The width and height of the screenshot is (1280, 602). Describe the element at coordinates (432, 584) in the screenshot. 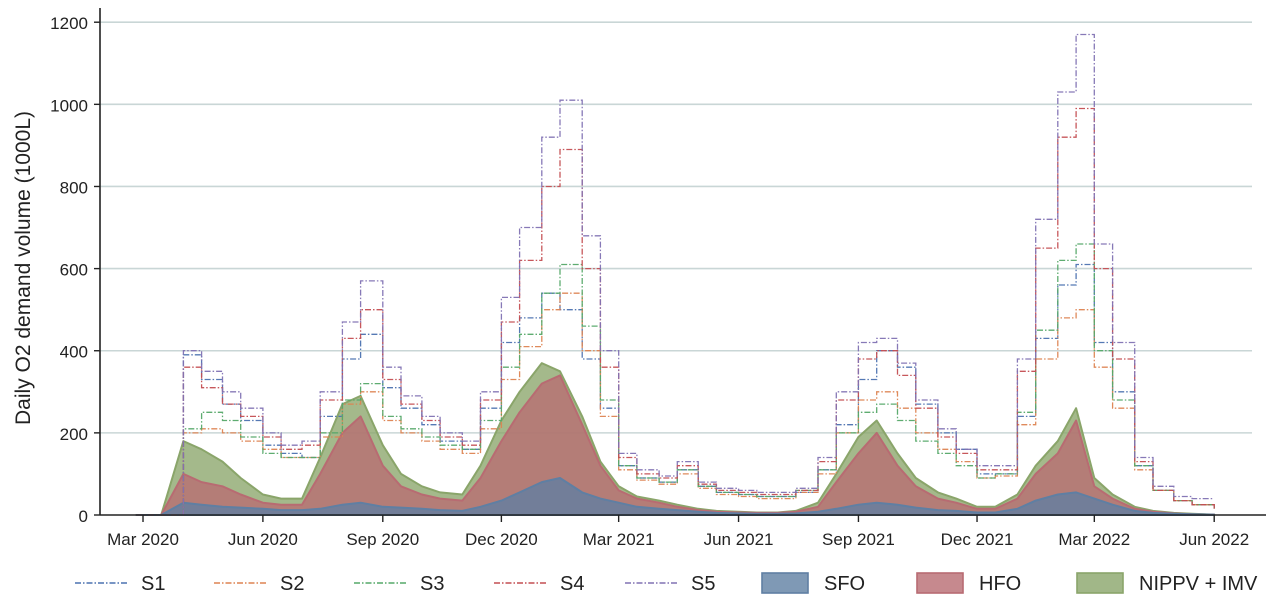

I see `legend-label: S3` at that location.